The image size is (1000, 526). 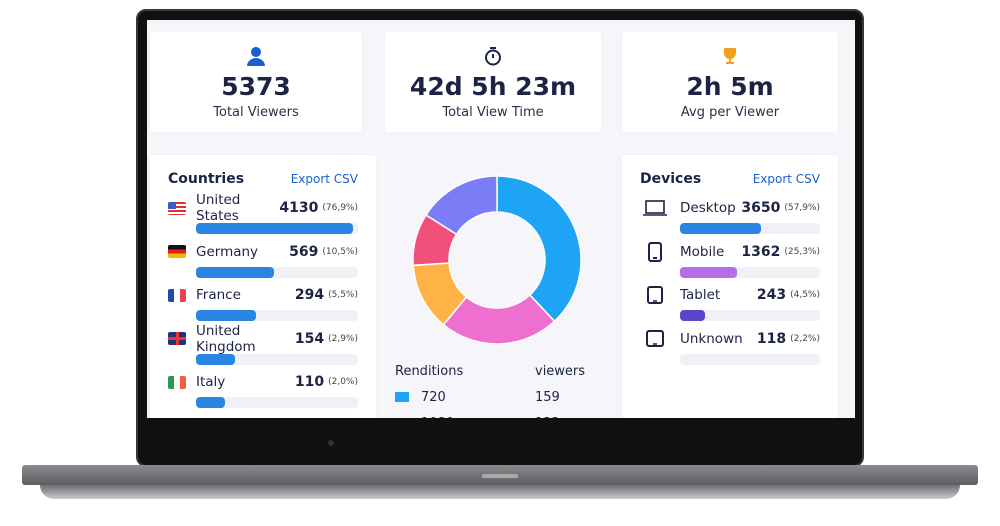 What do you see at coordinates (343, 338) in the screenshot?
I see `country-percent: (2,9%)` at bounding box center [343, 338].